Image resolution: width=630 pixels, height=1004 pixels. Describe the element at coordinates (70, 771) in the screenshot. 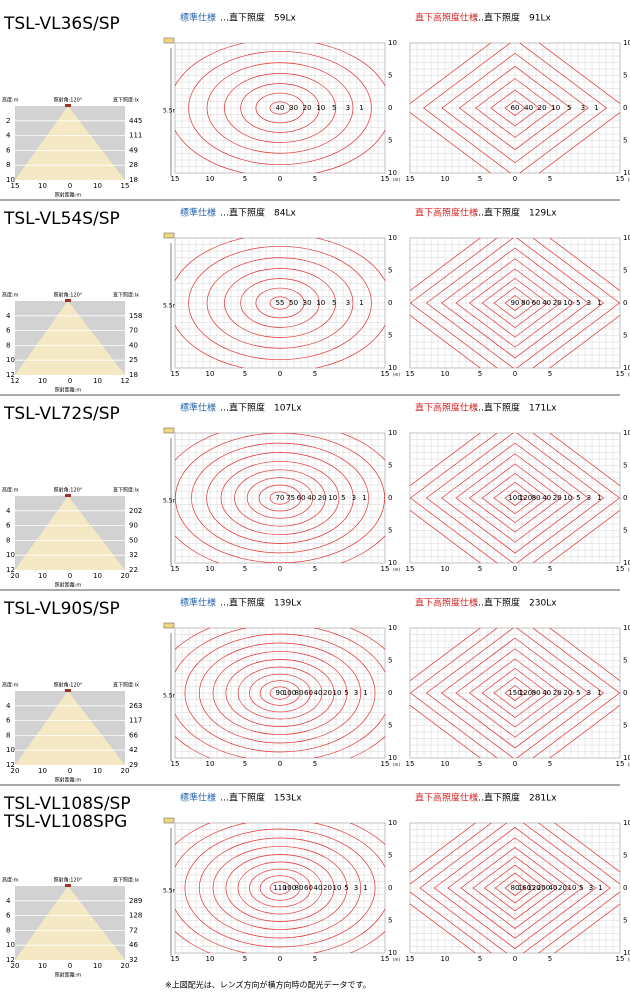

I see `cone-distance-tick: 0` at that location.